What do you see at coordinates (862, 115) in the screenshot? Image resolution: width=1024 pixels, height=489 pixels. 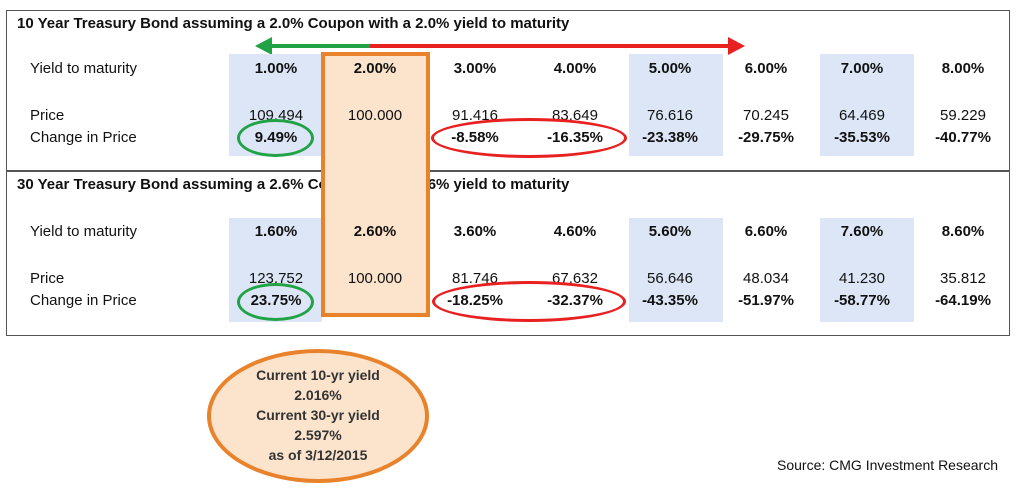 I see `bond10-price-cell: 64.469` at bounding box center [862, 115].